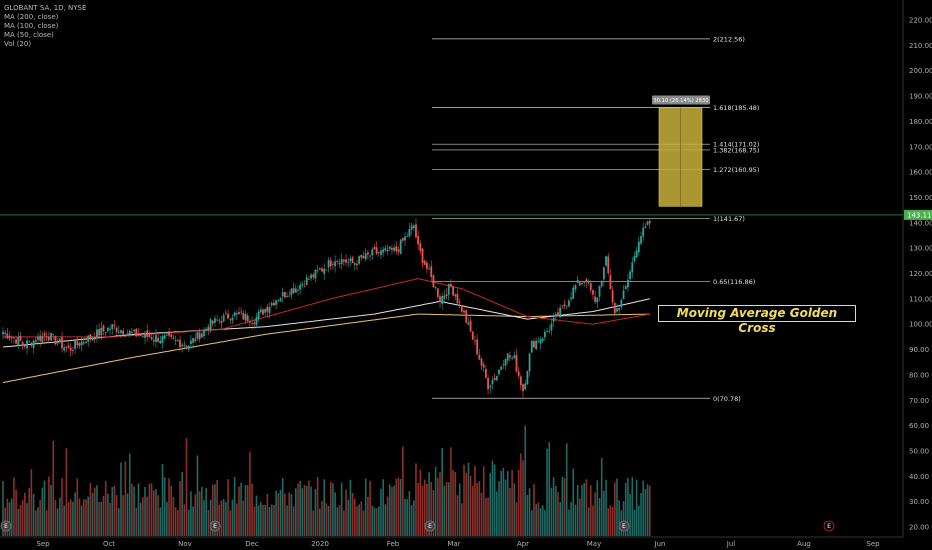 This screenshot has width=932, height=550. What do you see at coordinates (523, 544) in the screenshot?
I see `x-tick-label: Apr` at bounding box center [523, 544].